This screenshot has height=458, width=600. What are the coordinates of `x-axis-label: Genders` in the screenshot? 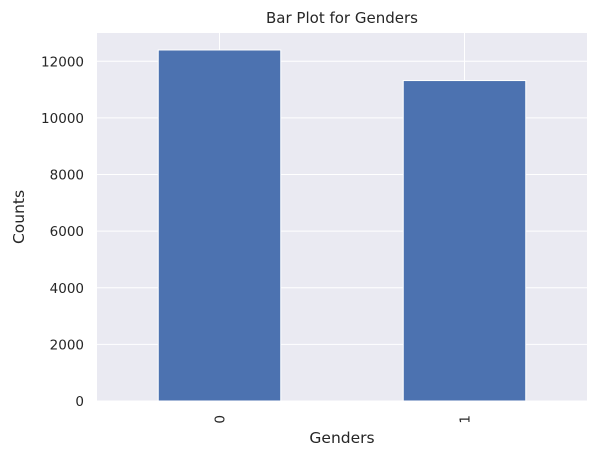 It's located at (341, 438).